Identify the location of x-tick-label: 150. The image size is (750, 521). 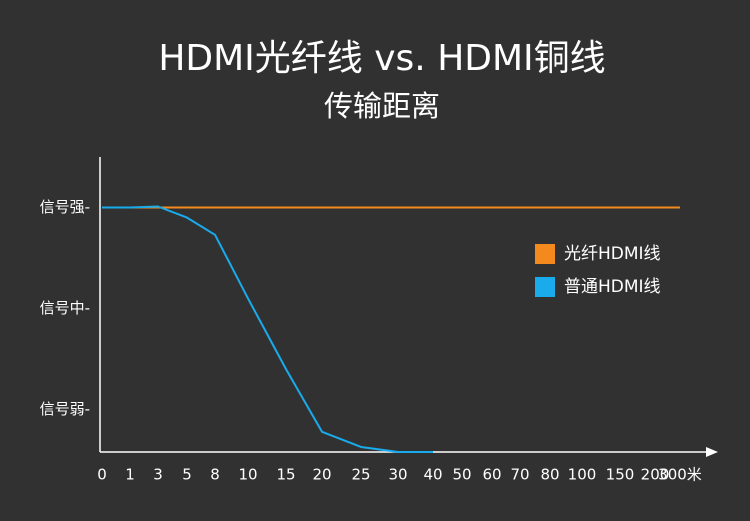
(620, 475).